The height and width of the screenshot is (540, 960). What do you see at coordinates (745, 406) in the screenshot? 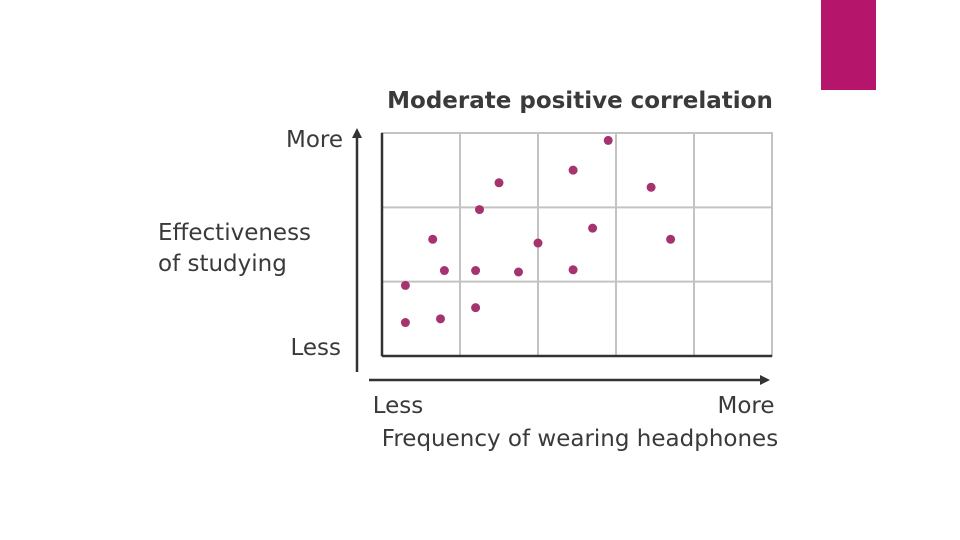
I see `x-axis-high-label: More` at bounding box center [745, 406].